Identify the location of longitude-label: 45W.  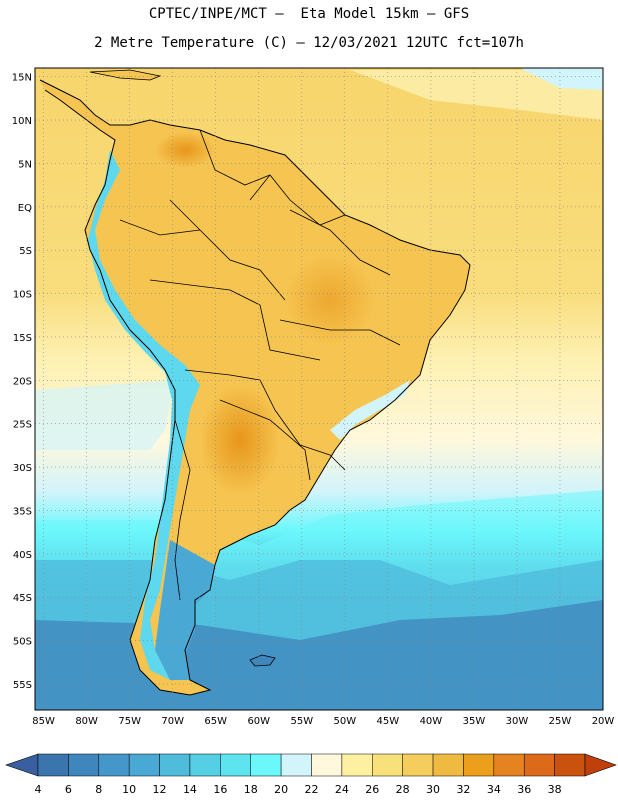
(388, 721).